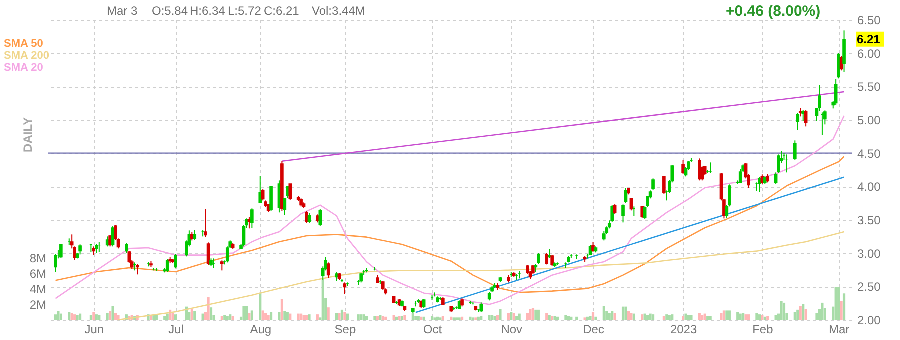 The height and width of the screenshot is (340, 900). What do you see at coordinates (870, 87) in the screenshot?
I see `y-tick-label: 5.50` at bounding box center [870, 87].